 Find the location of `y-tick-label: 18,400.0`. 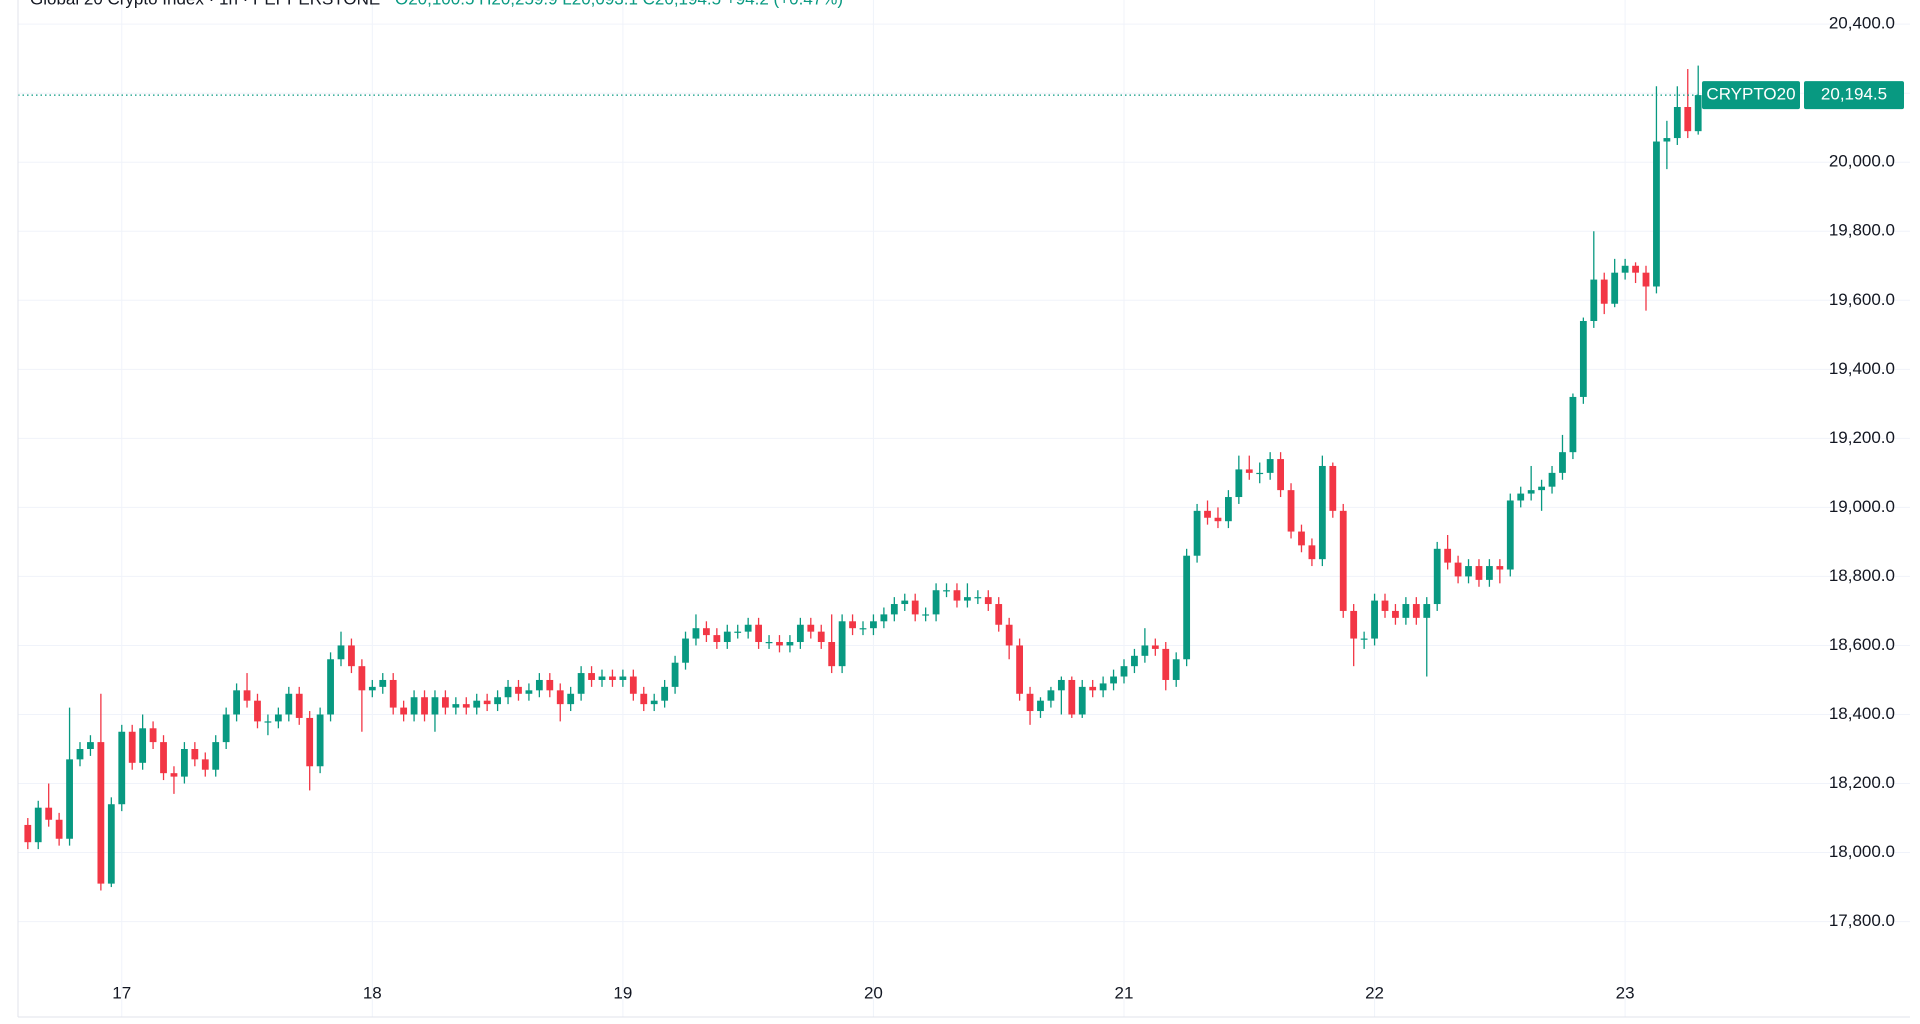

y-tick-label: 18,400.0 is located at coordinates (1862, 713).